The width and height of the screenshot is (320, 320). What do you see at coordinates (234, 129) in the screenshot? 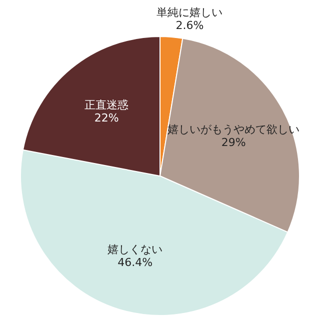
I see `slice-label: 嬉しいがもうやめて欲しい` at bounding box center [234, 129].